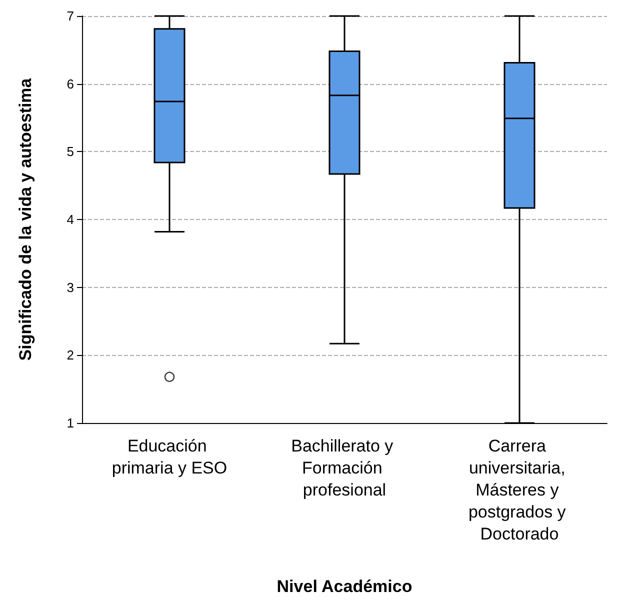 This screenshot has height=614, width=625. Describe the element at coordinates (25, 219) in the screenshot. I see `y-axis-title: Significado de la vida y autoestima` at that location.